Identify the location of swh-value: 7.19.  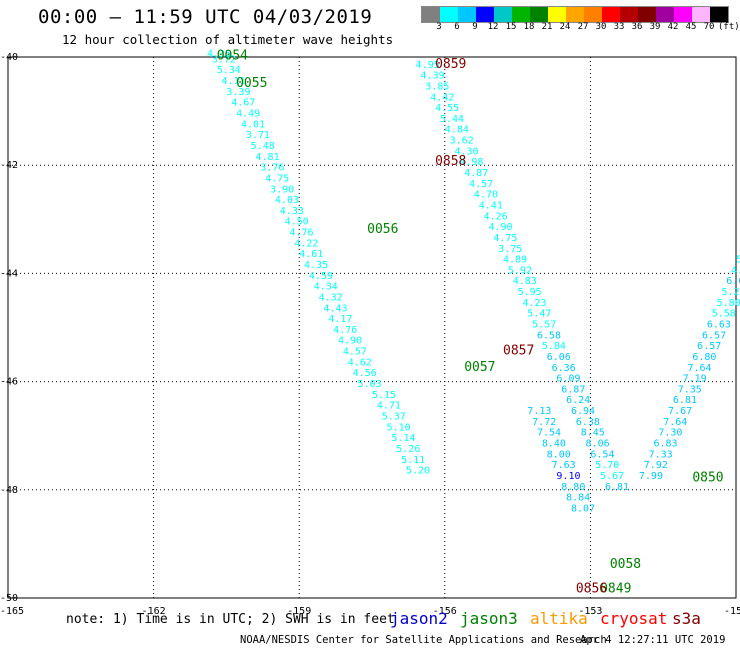
(695, 379).